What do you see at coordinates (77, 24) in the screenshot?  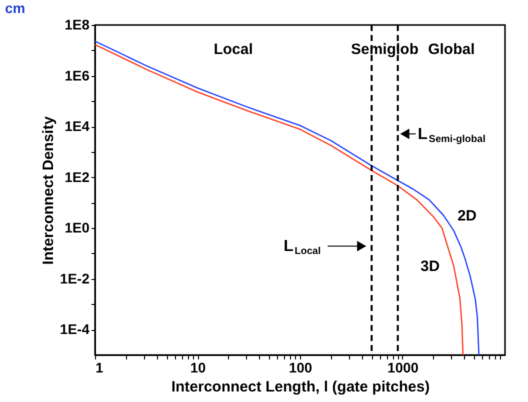 I see `y-tick-label: 1E8` at bounding box center [77, 24].